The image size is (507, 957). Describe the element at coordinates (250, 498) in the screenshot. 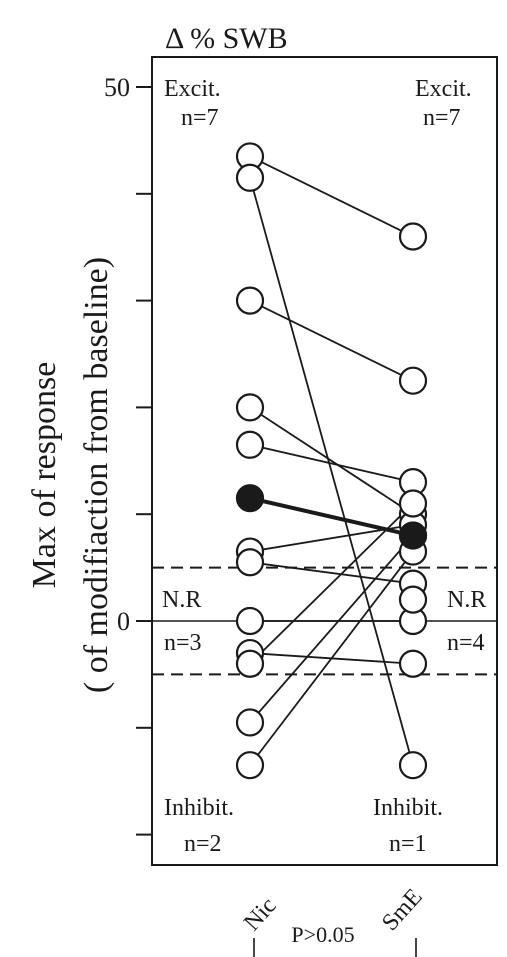

I see `mean-point-nic` at that location.